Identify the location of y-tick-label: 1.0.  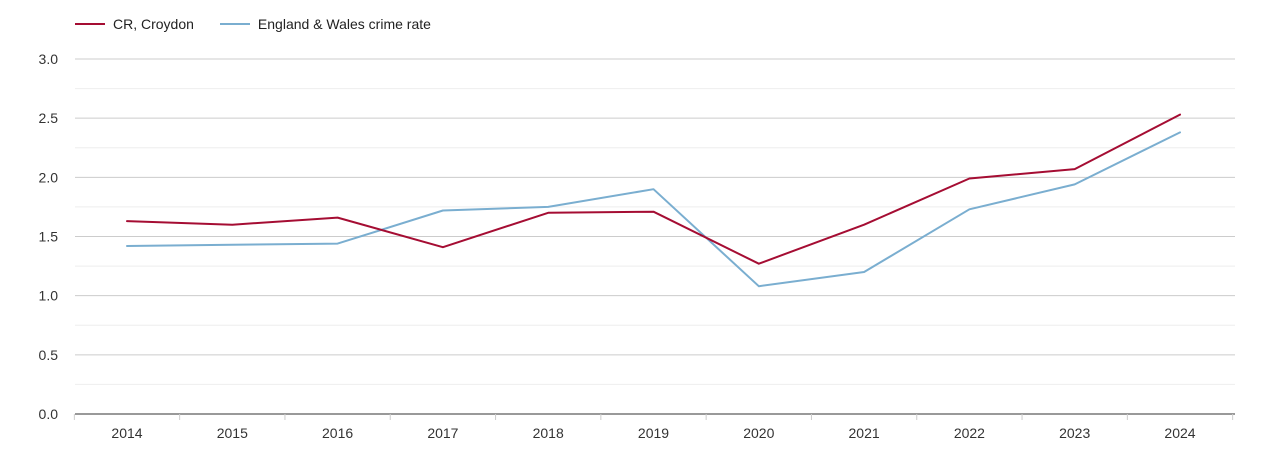
(49, 296).